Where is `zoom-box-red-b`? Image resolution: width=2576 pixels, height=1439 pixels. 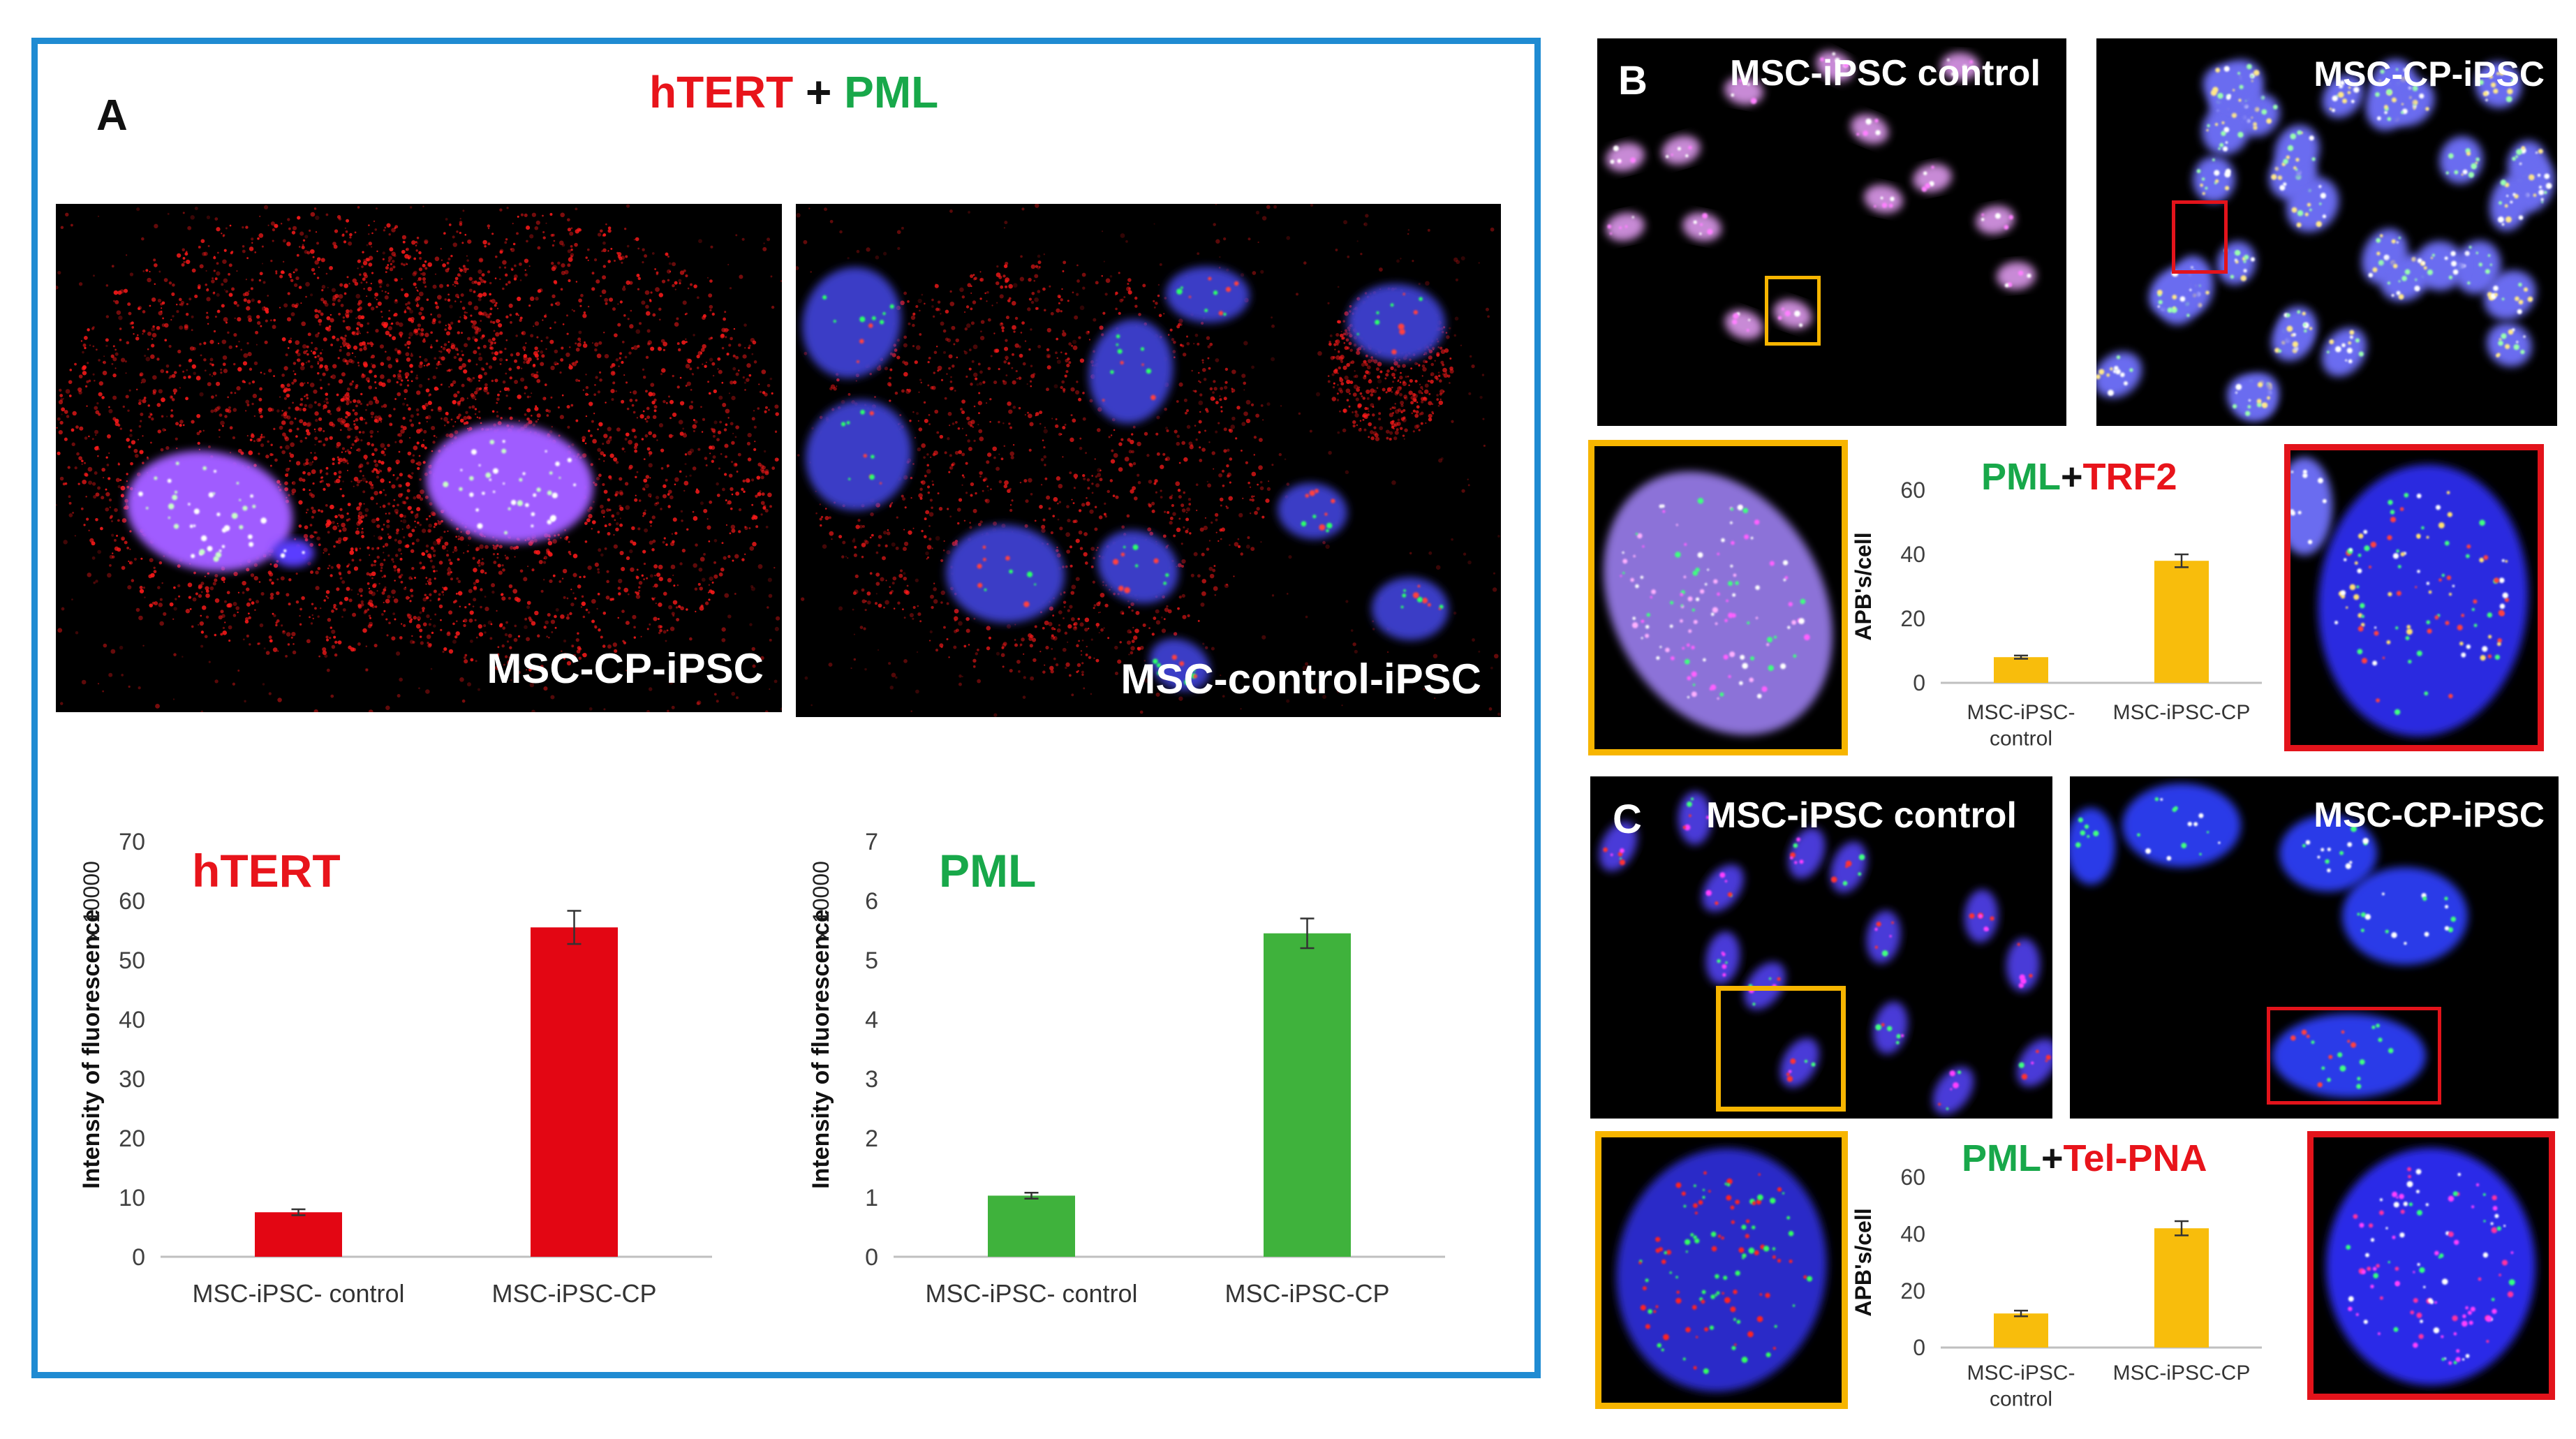
zoom-box-red-b is located at coordinates (2200, 237).